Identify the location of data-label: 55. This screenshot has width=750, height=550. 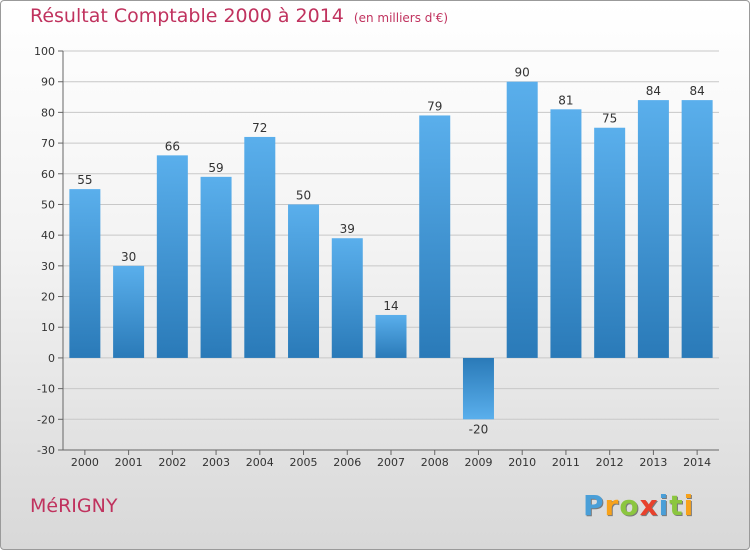
(84, 180).